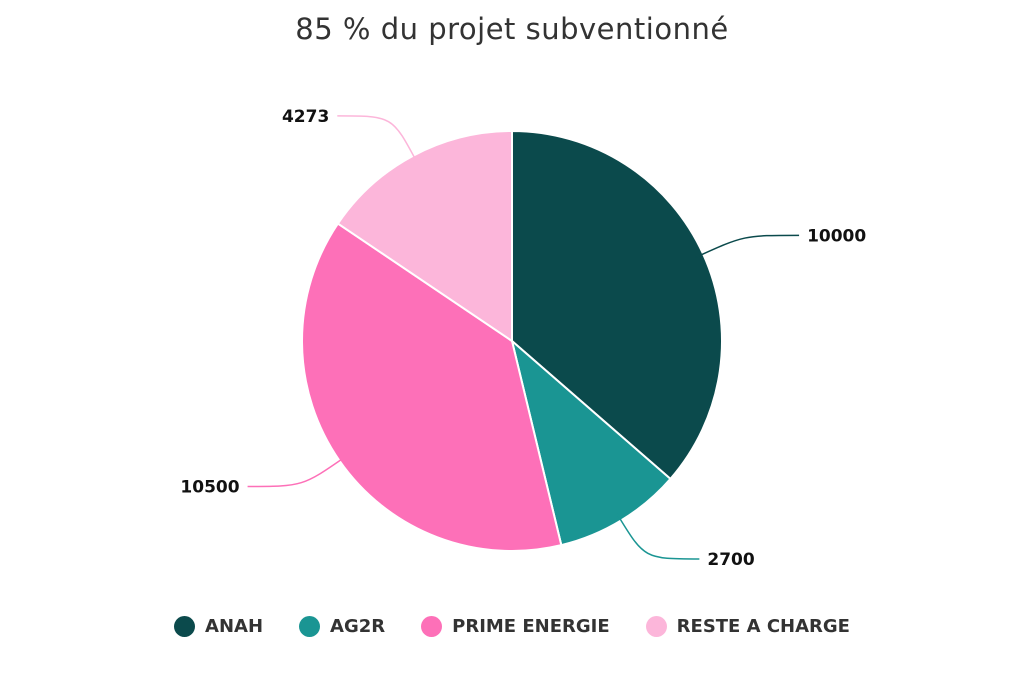  Describe the element at coordinates (305, 117) in the screenshot. I see `data-label-reste-a-charge: 4273` at that location.